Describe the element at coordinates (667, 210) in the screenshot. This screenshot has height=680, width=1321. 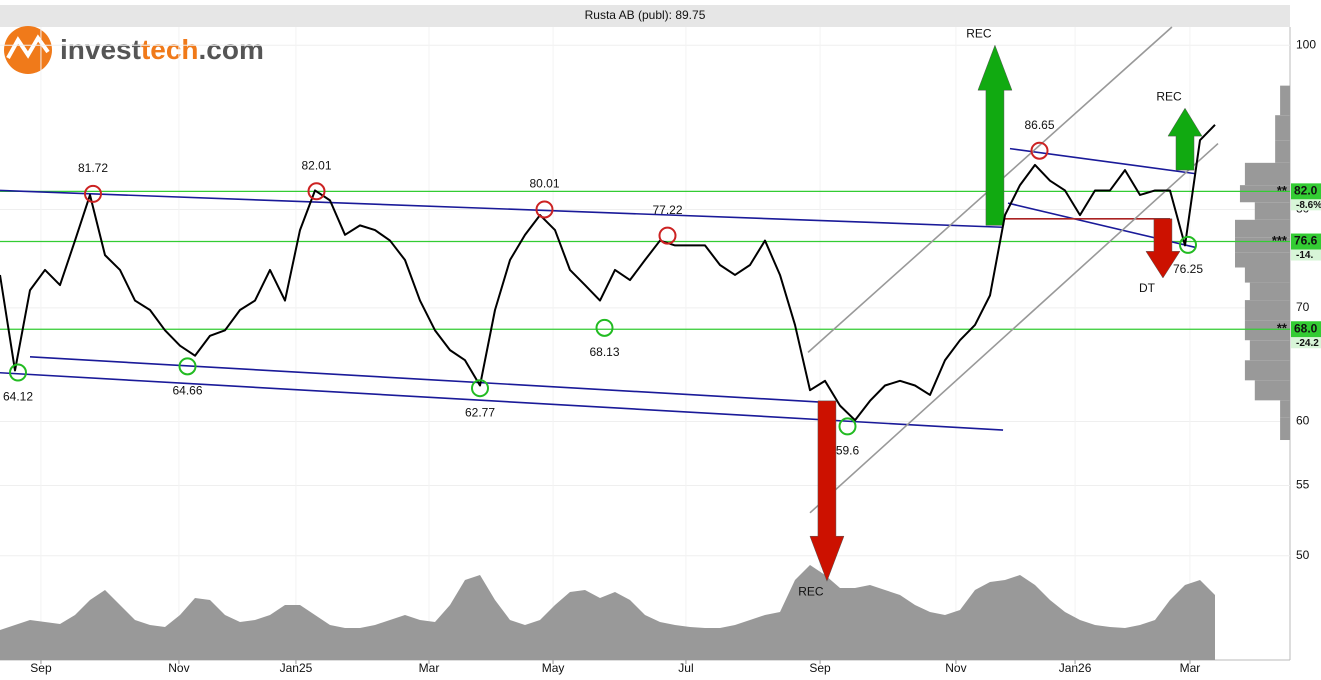
I see `pivot-label: 77.22` at that location.